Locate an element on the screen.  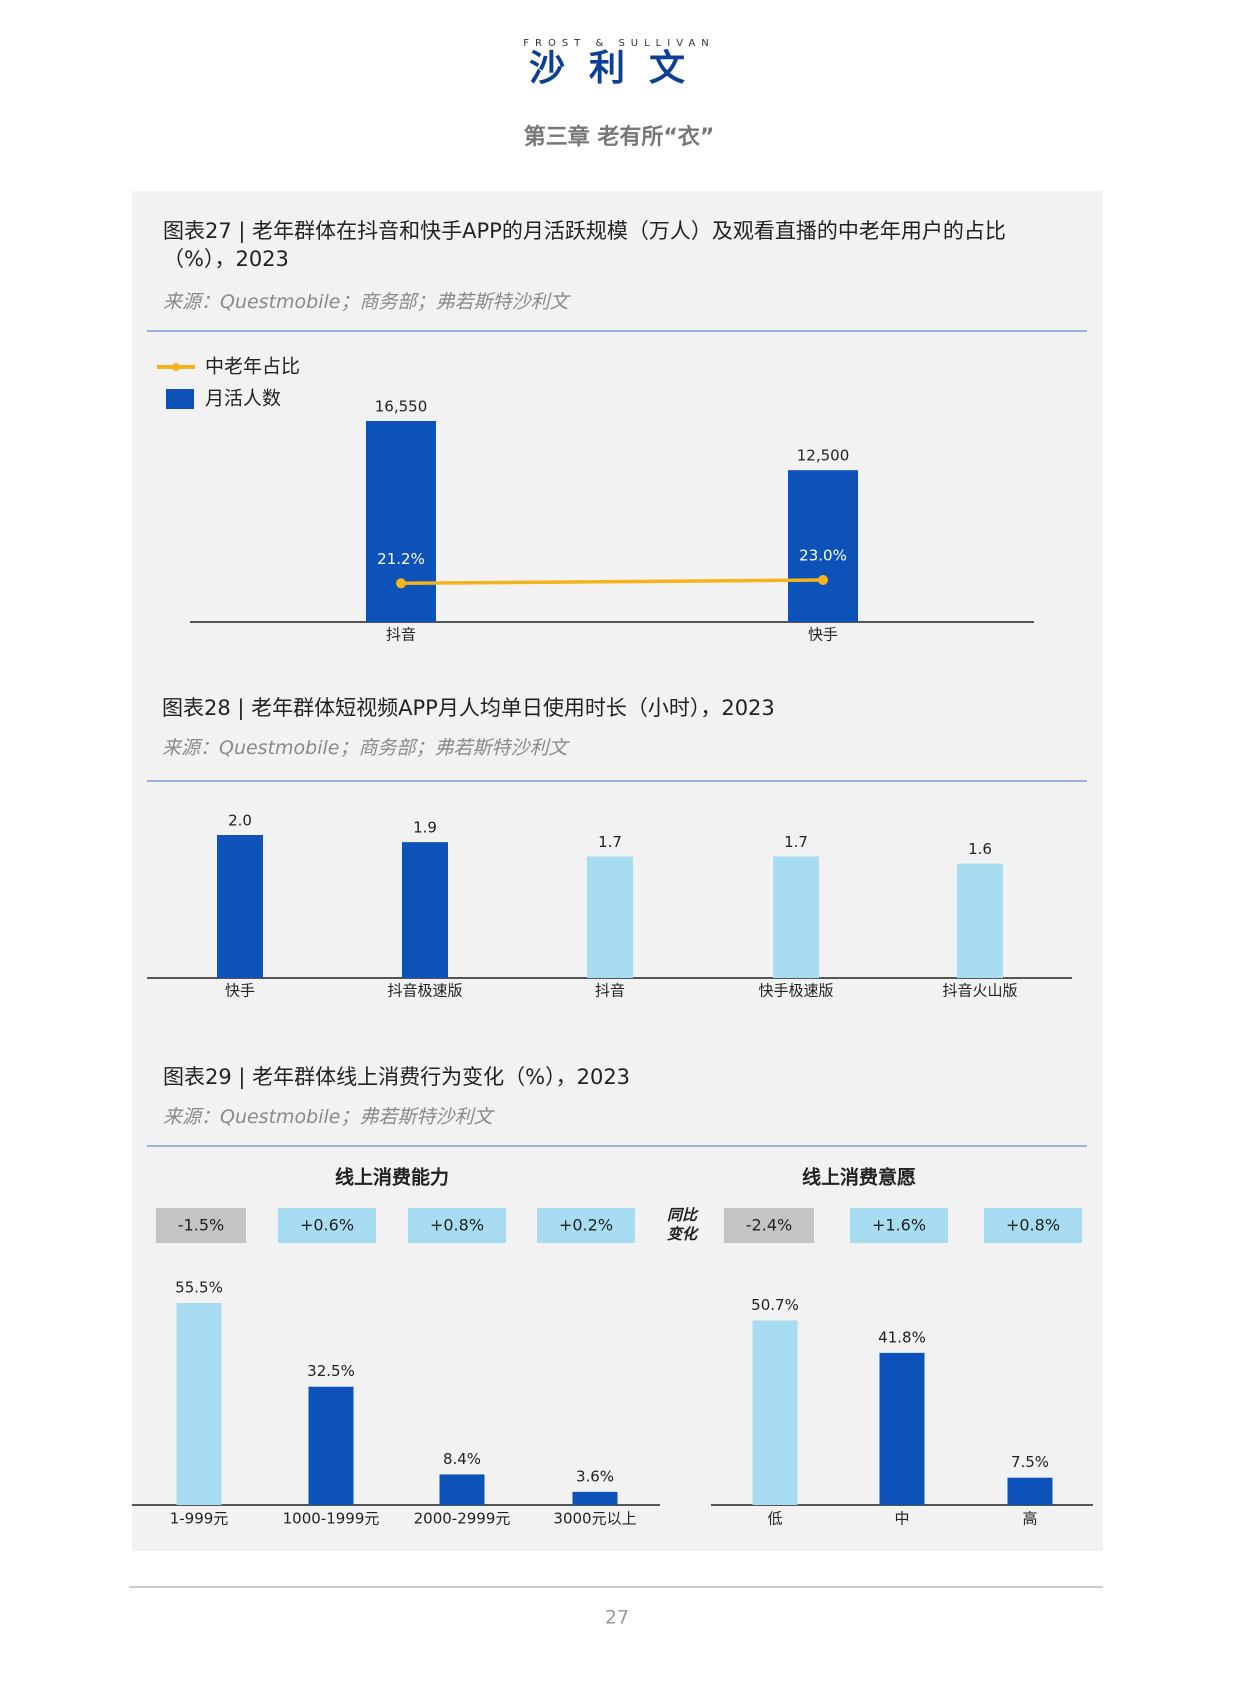
change-label: +0.2% is located at coordinates (586, 1225).